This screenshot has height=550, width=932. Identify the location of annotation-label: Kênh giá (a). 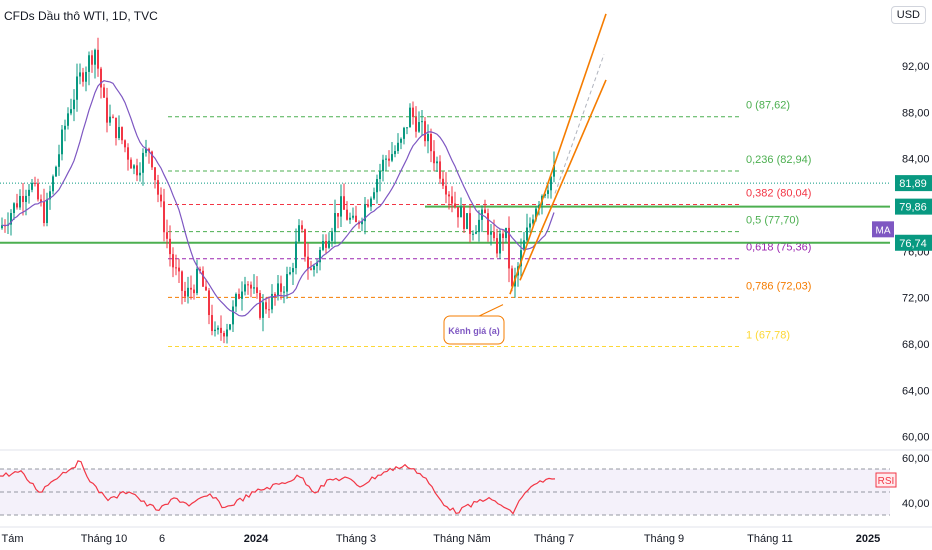
(474, 331).